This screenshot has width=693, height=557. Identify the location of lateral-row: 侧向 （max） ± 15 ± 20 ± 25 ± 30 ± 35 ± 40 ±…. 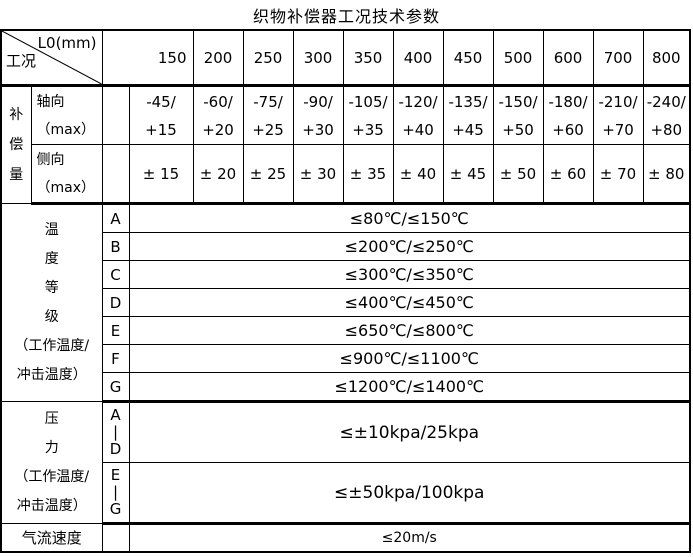
(346, 174).